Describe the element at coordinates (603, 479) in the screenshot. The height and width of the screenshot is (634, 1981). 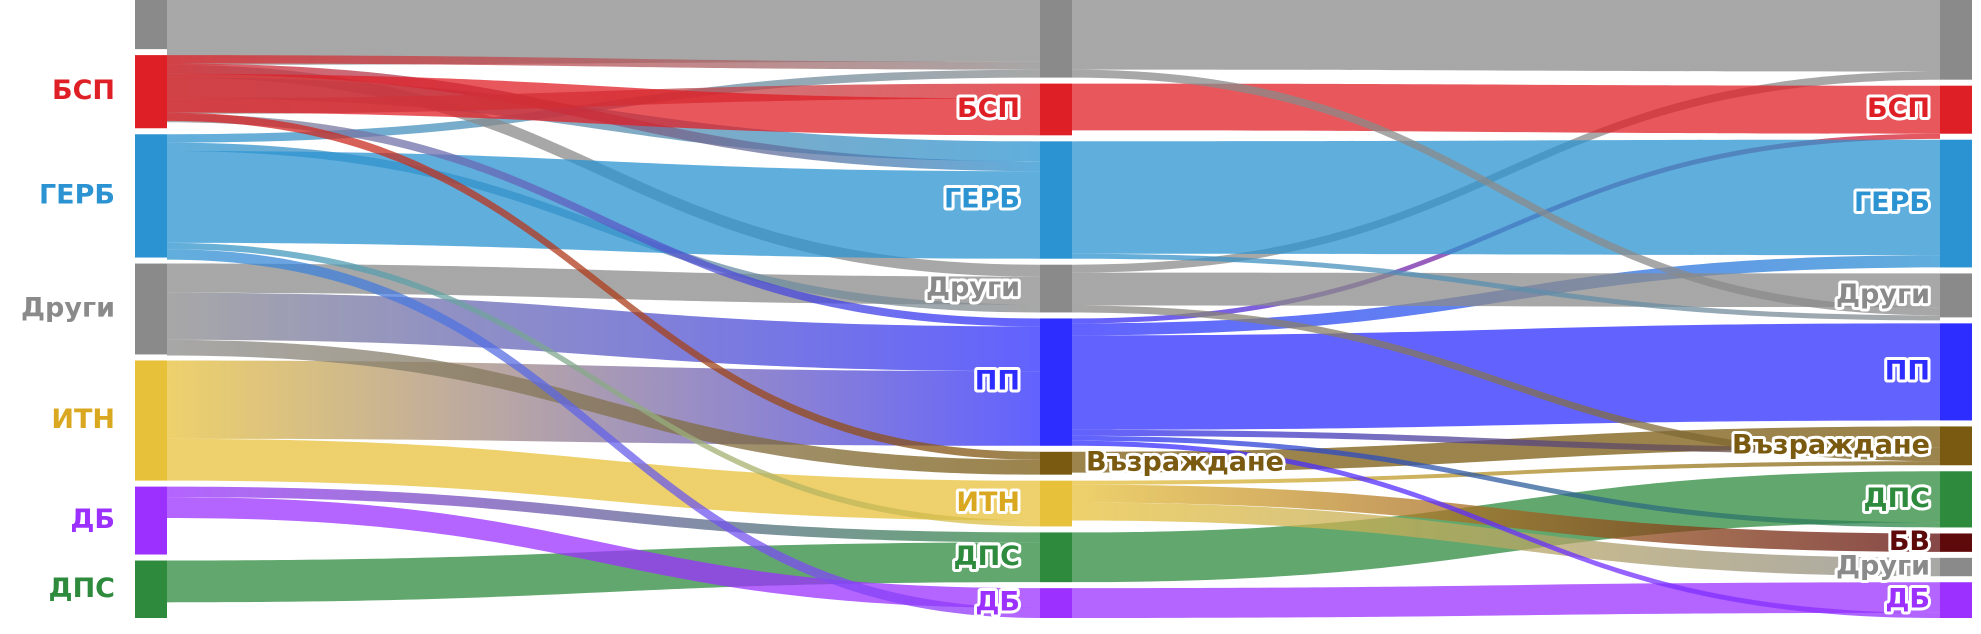
I see `link-ИТН-to-ИТН` at that location.